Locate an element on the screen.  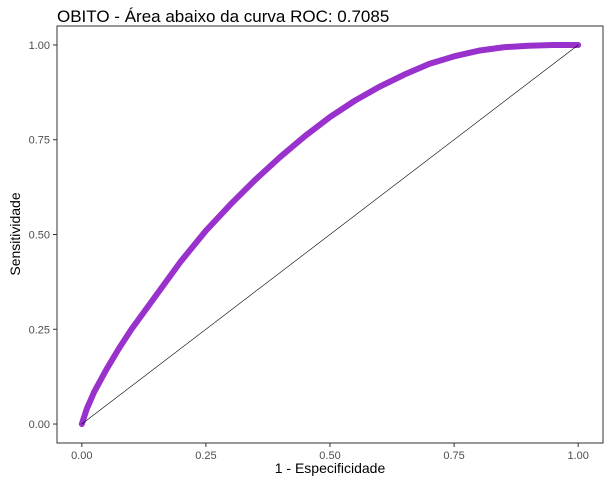
x-tick-label: 0.25 is located at coordinates (205, 456).